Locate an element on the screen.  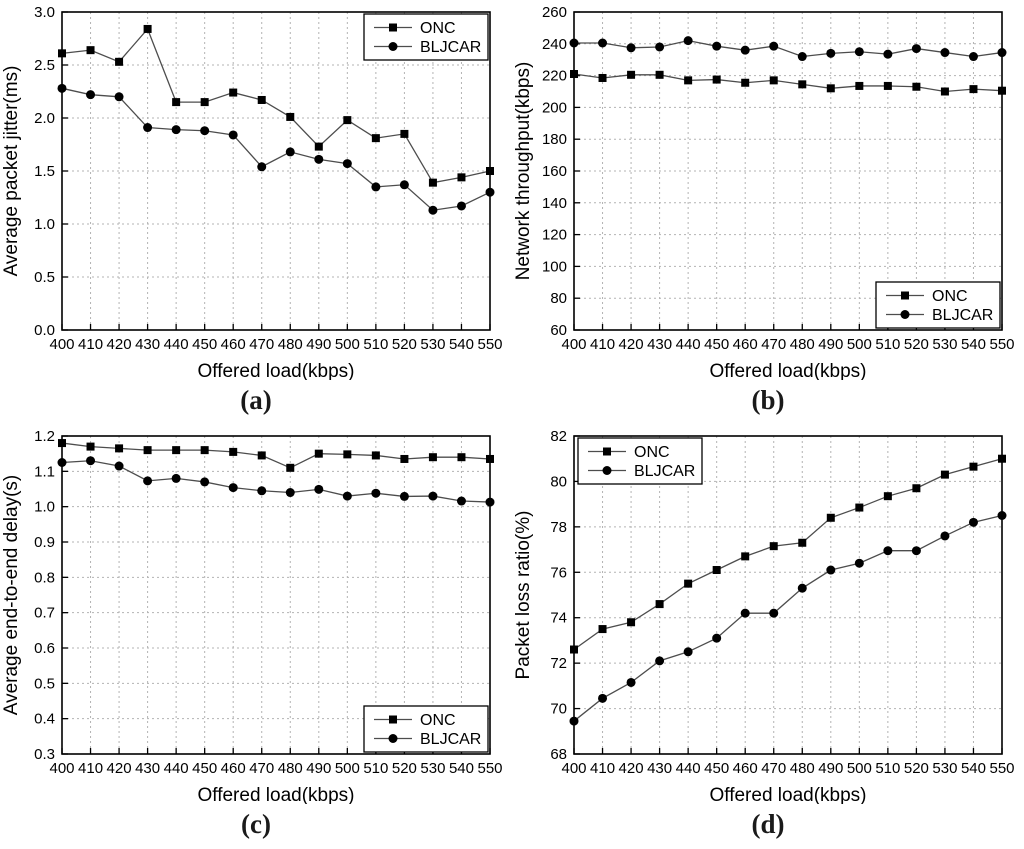
svg-text: 0.8 is located at coordinates (44, 577).